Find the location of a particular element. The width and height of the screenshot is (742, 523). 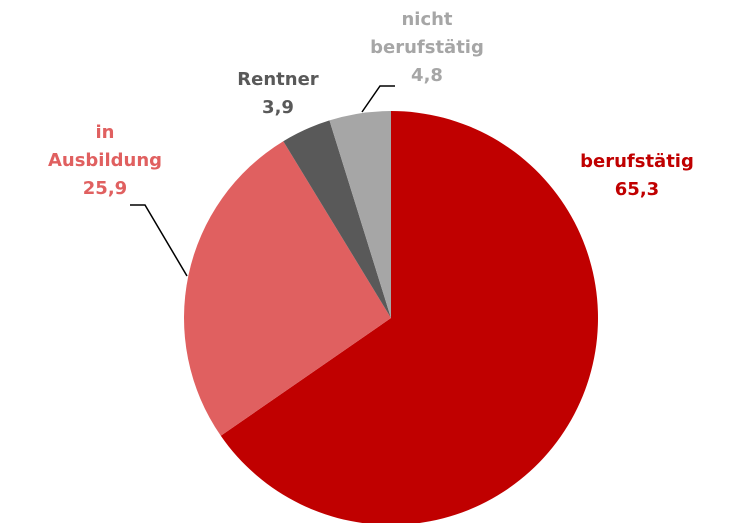

category-label: in Ausbildung is located at coordinates (105, 146).